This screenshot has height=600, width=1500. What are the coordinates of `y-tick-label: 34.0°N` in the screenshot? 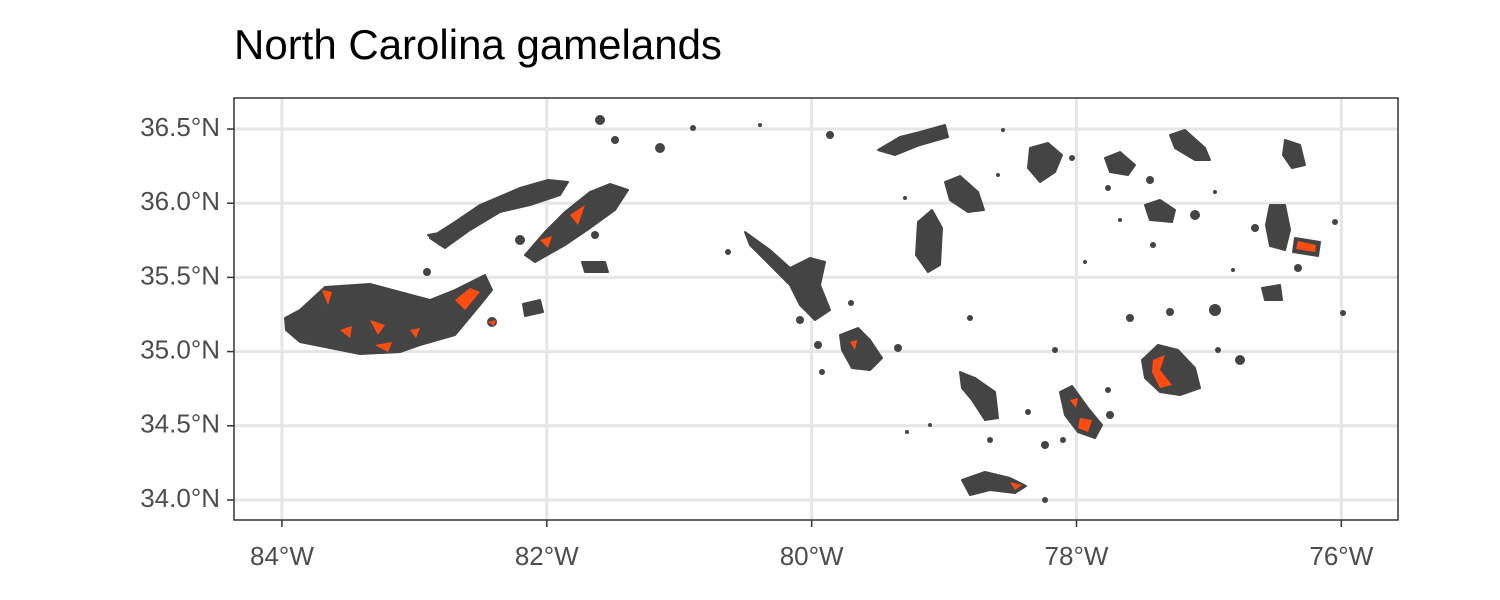 It's located at (180, 498).